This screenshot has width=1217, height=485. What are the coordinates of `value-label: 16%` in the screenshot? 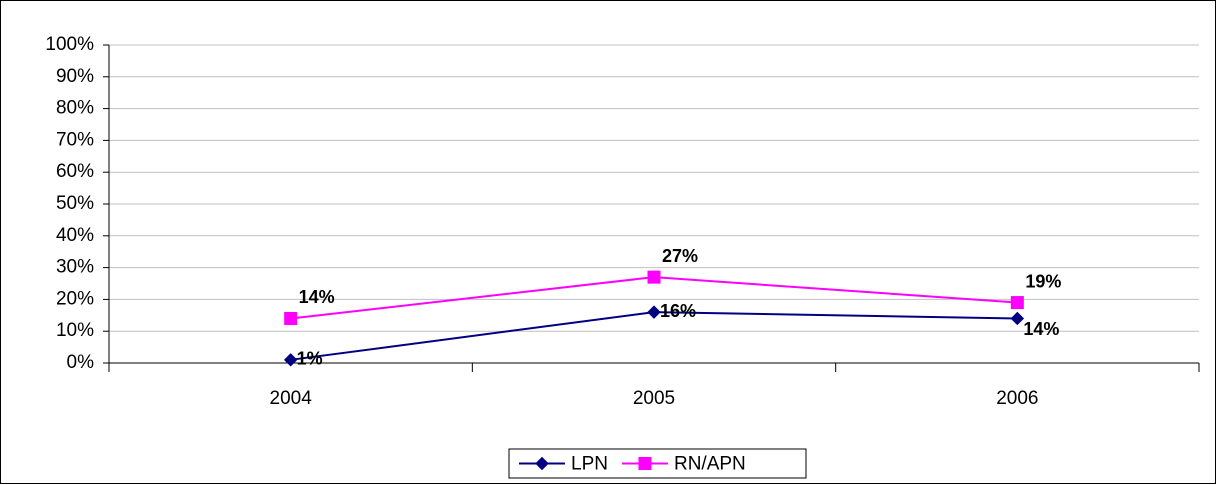 It's located at (678, 311).